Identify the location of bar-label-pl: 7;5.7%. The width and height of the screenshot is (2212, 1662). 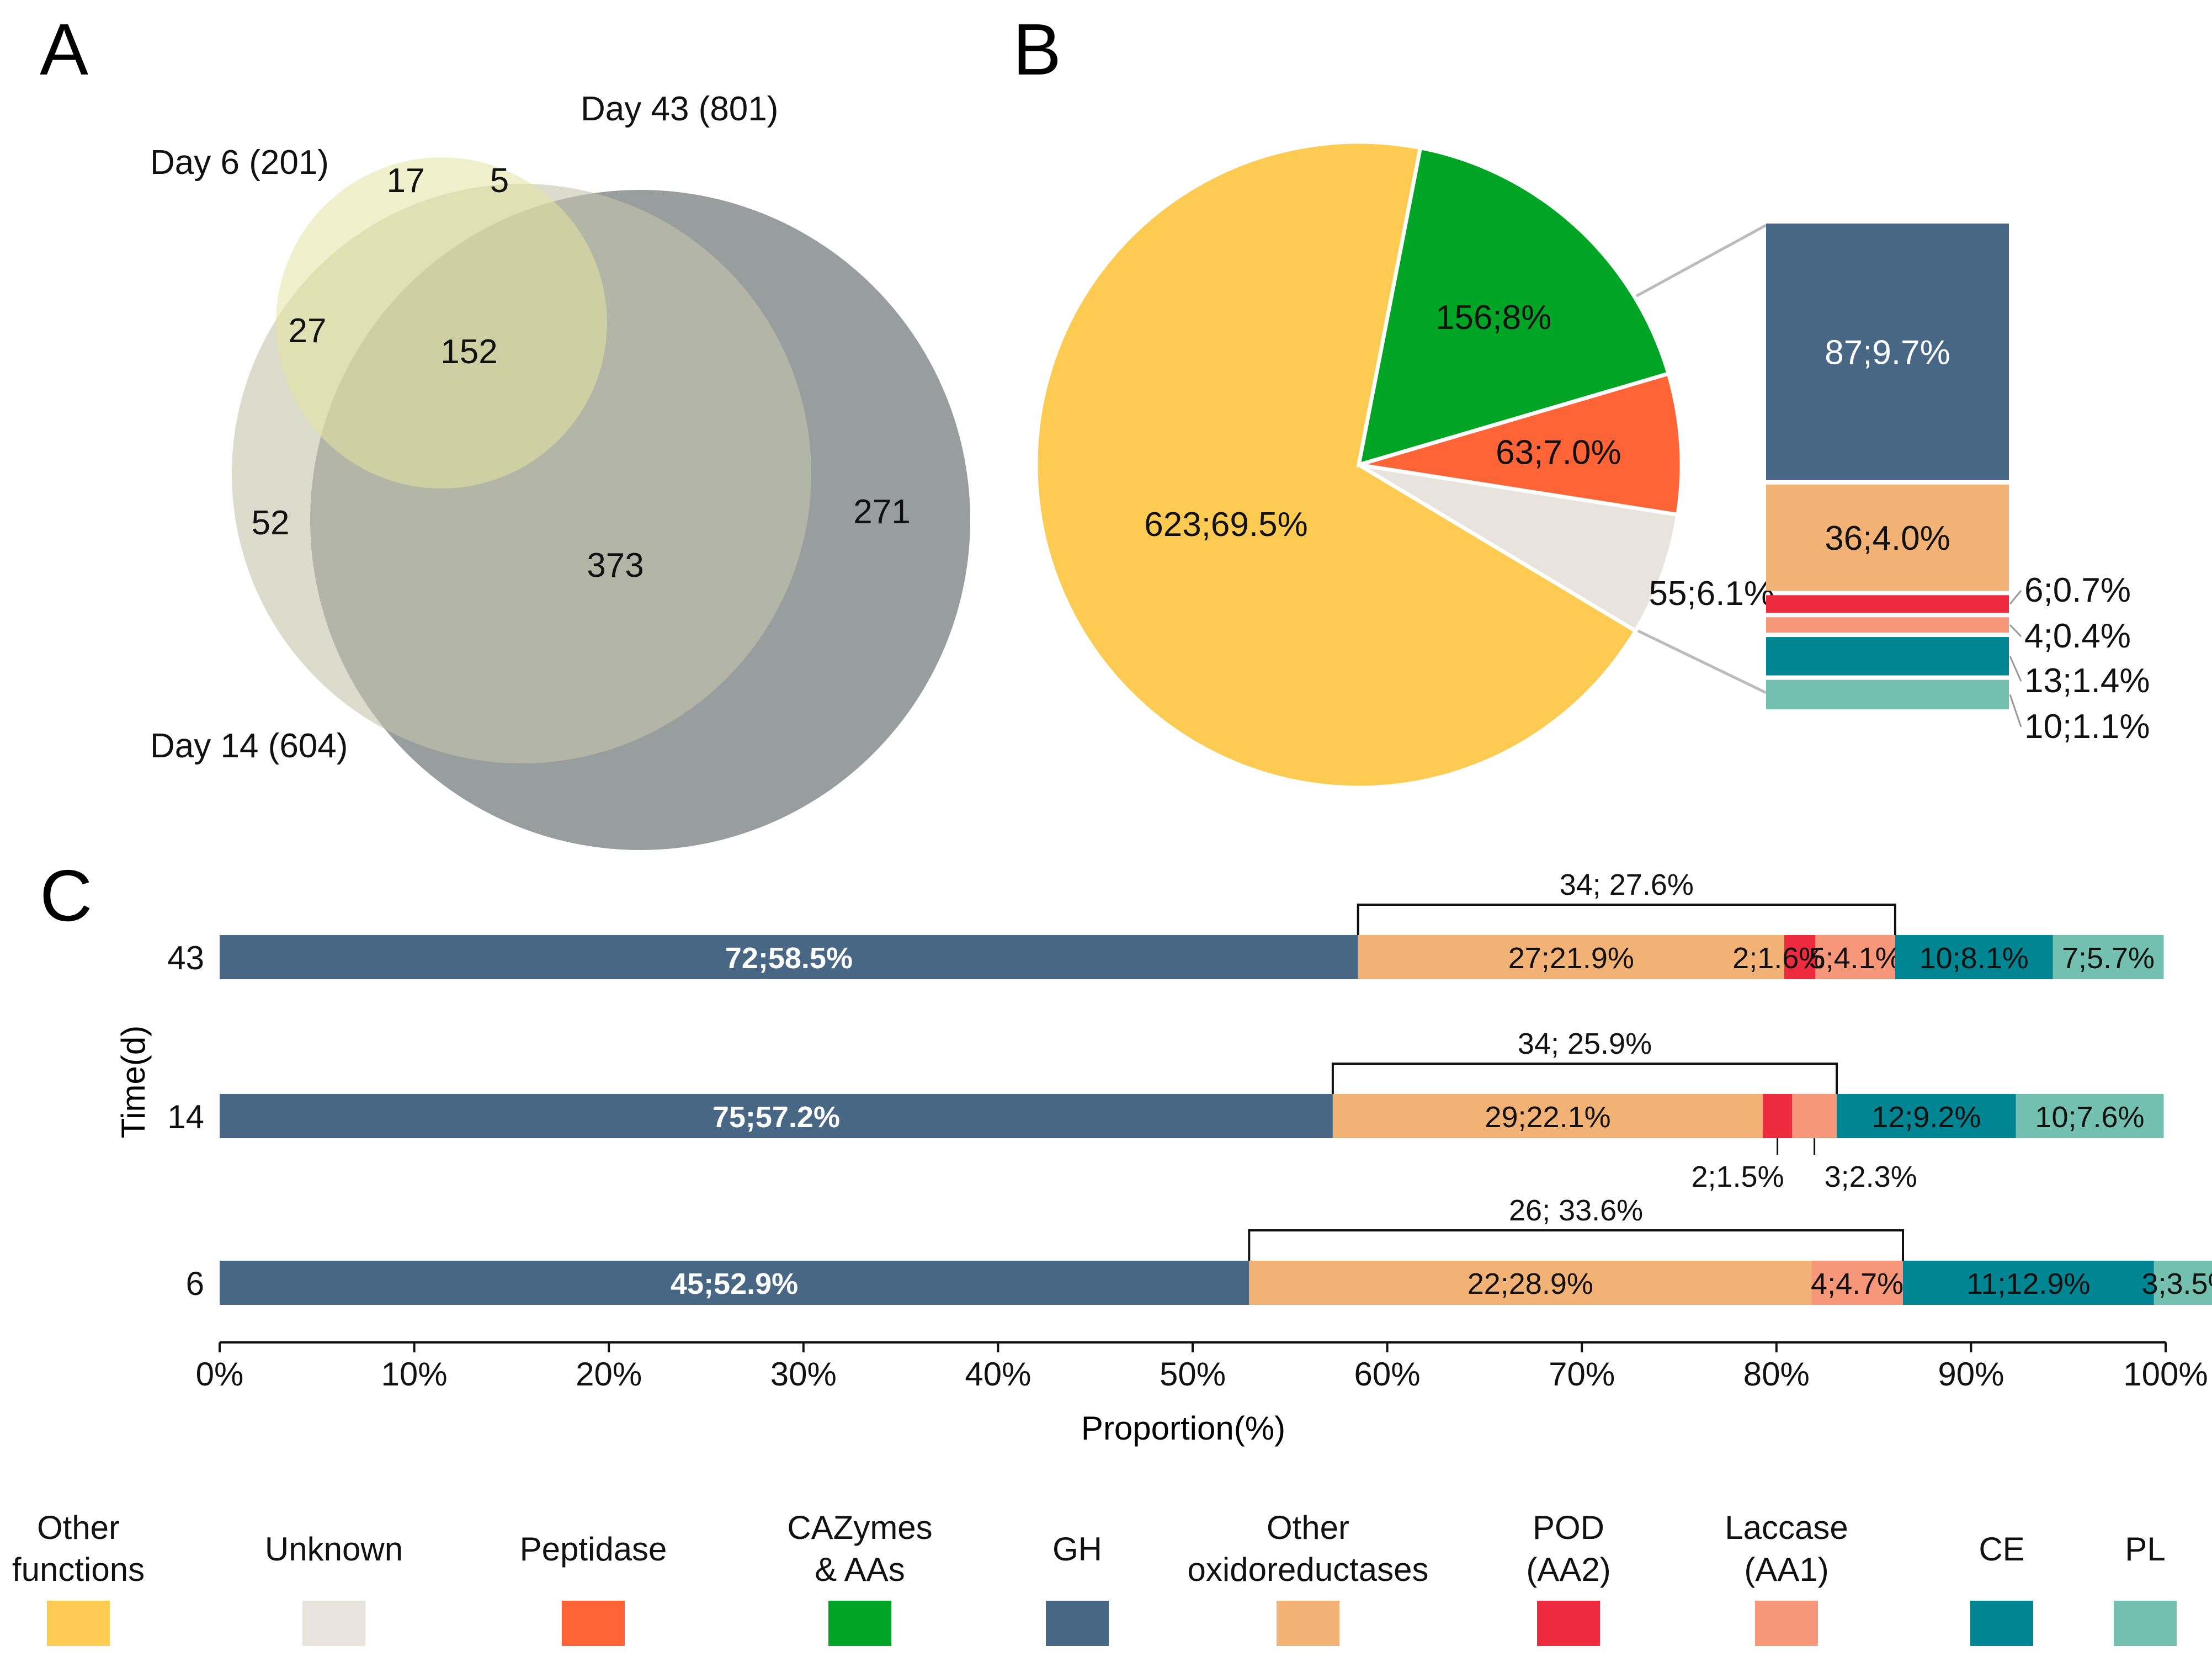
(2108, 959).